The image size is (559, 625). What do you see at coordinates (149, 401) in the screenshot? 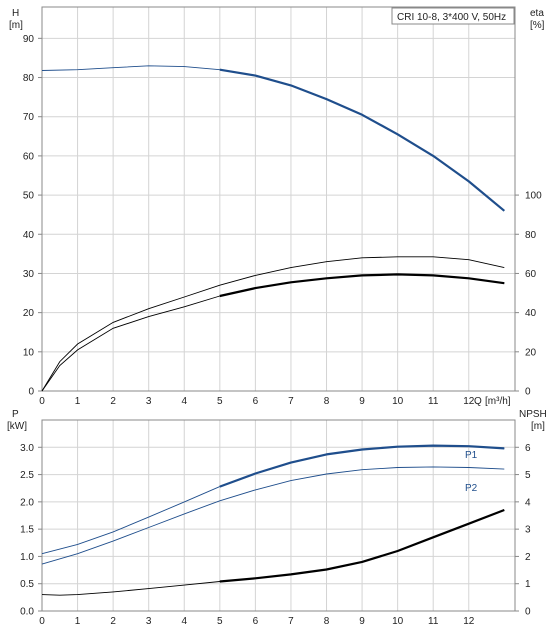
I see `top-x-tick-3: 3` at bounding box center [149, 401].